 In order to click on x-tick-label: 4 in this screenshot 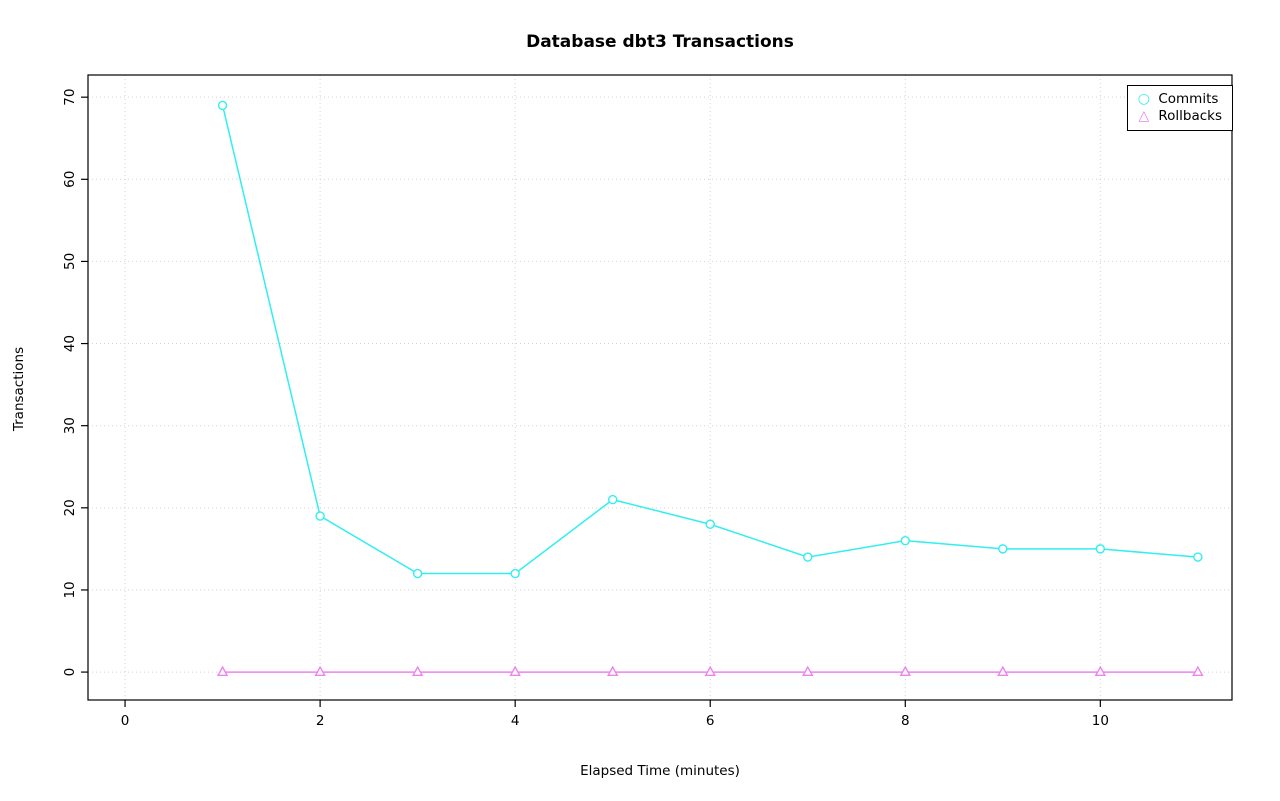, I will do `click(515, 721)`.